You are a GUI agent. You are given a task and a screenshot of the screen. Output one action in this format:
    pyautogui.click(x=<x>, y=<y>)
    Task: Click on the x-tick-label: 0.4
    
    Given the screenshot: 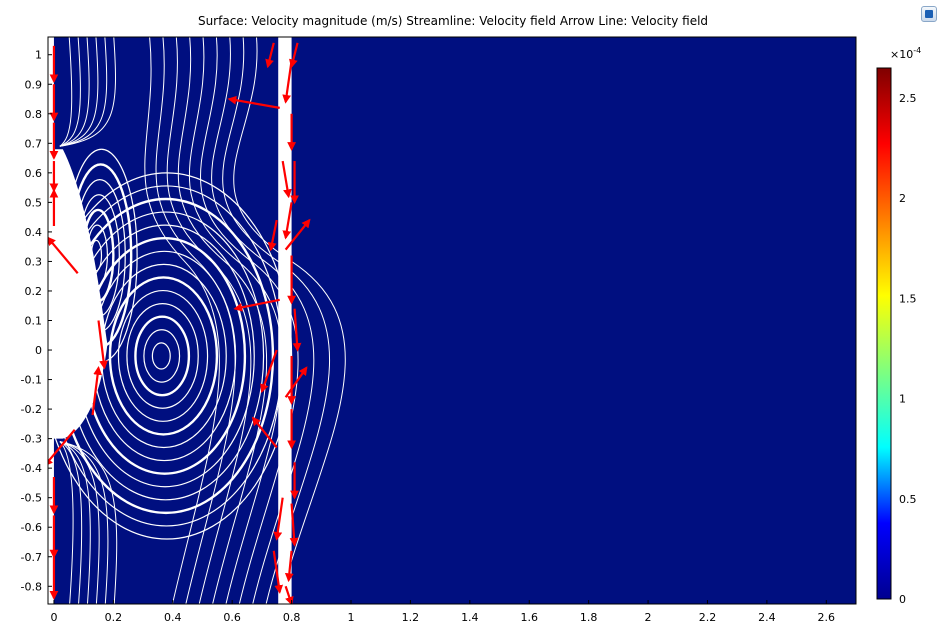 What is the action you would take?
    pyautogui.click(x=173, y=617)
    